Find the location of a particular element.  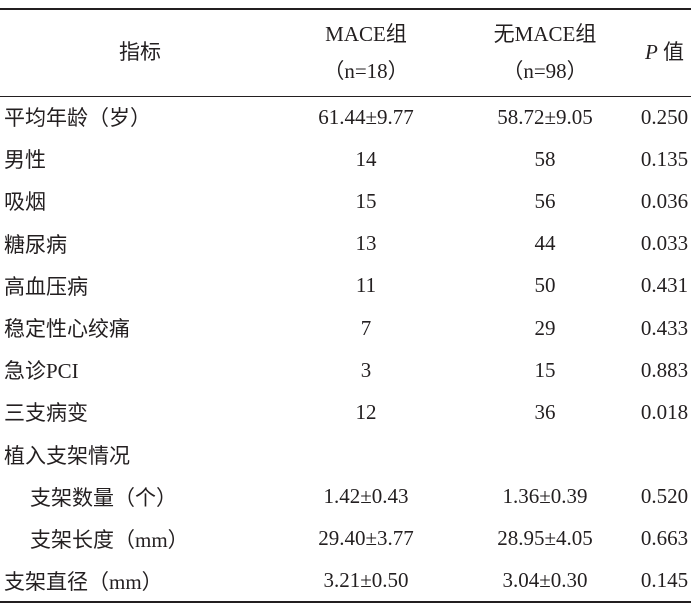

table-cell: 支架数量（个） is located at coordinates (103, 497).